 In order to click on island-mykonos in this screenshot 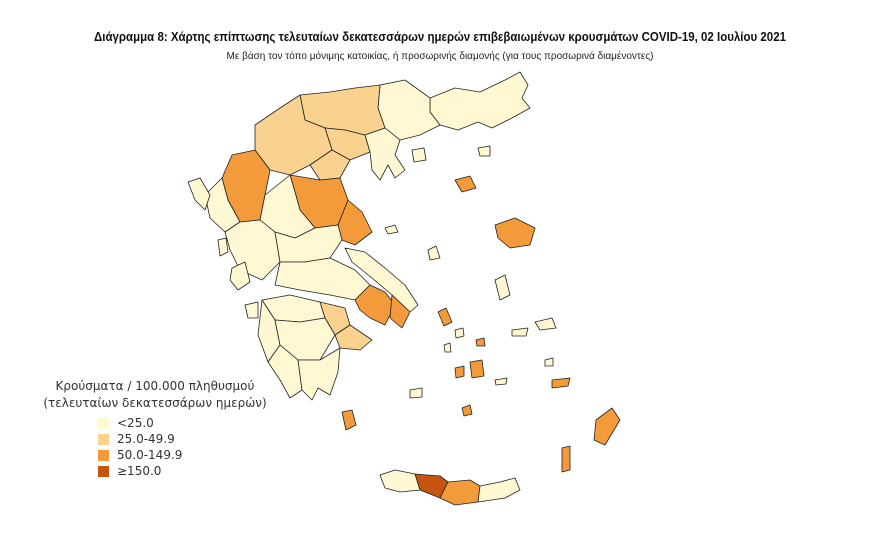, I will do `click(480, 342)`.